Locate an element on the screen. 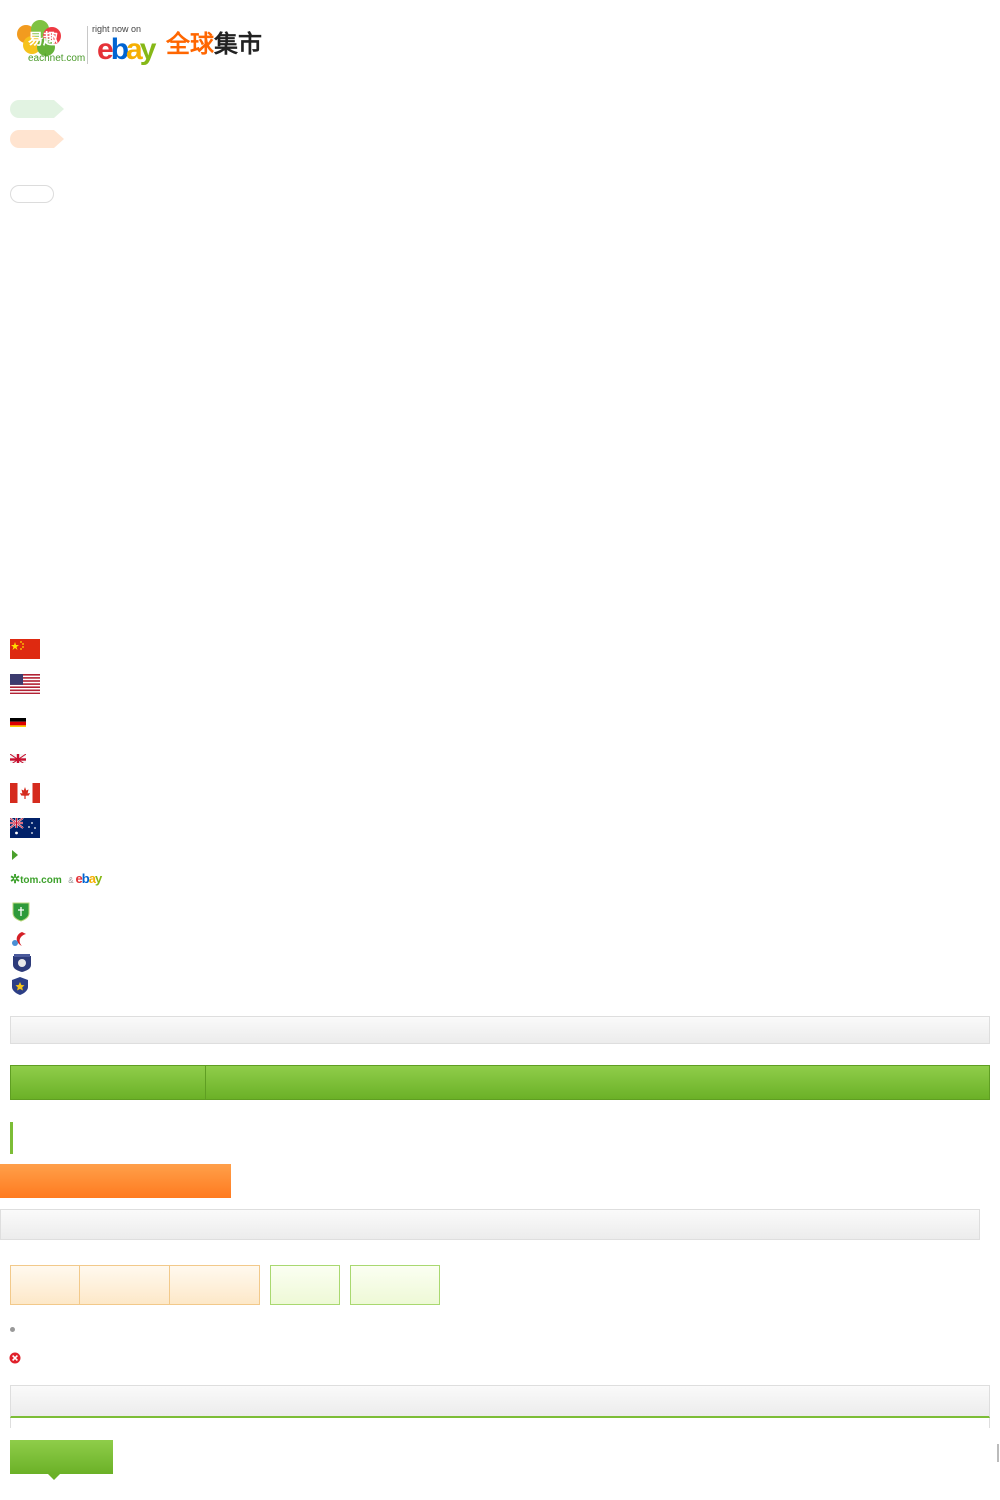 The width and height of the screenshot is (1000, 1500). section-left-border is located at coordinates (10, 1423).